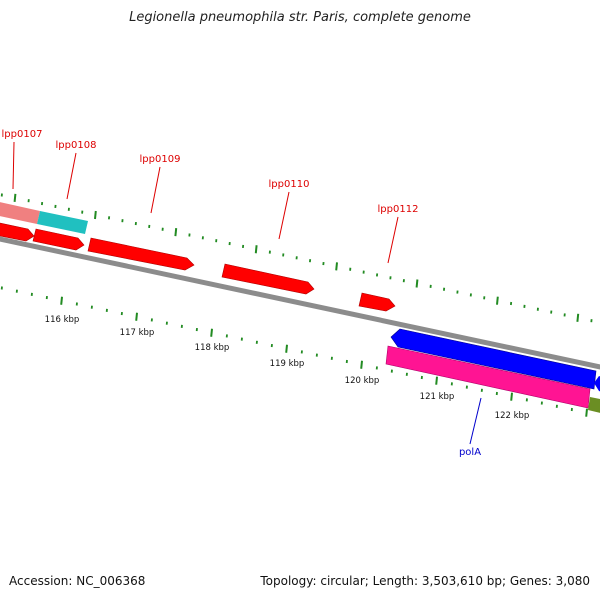 This screenshot has width=600, height=600. I want to click on accession-label: Accession: NC_006368, so click(77, 581).